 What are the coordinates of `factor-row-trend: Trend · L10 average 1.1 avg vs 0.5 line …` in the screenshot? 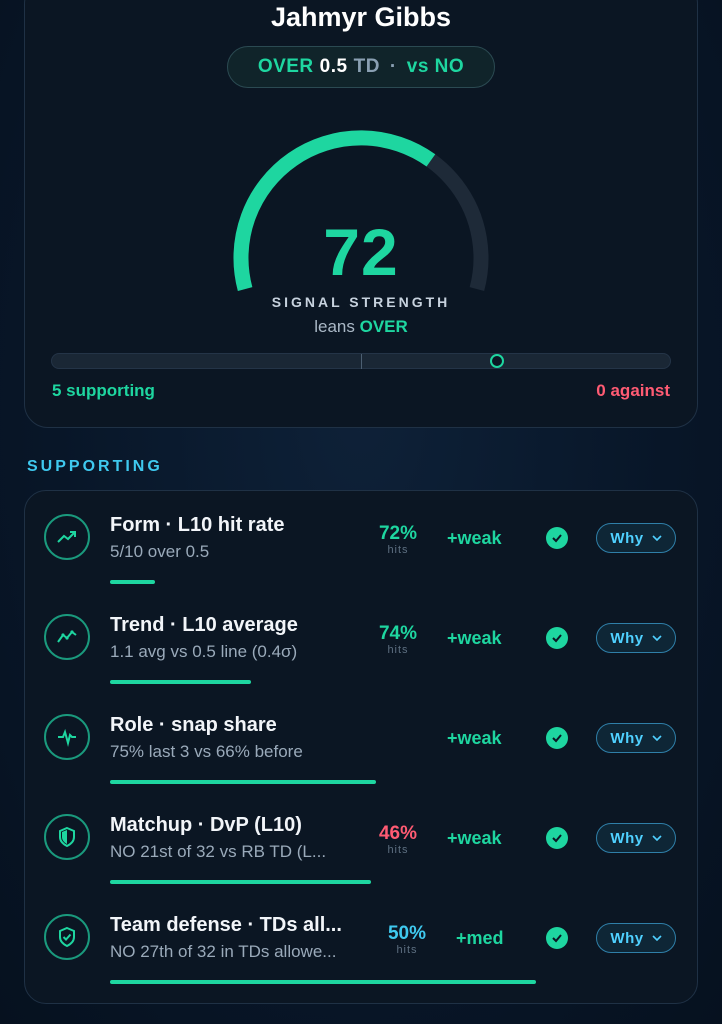 It's located at (361, 640).